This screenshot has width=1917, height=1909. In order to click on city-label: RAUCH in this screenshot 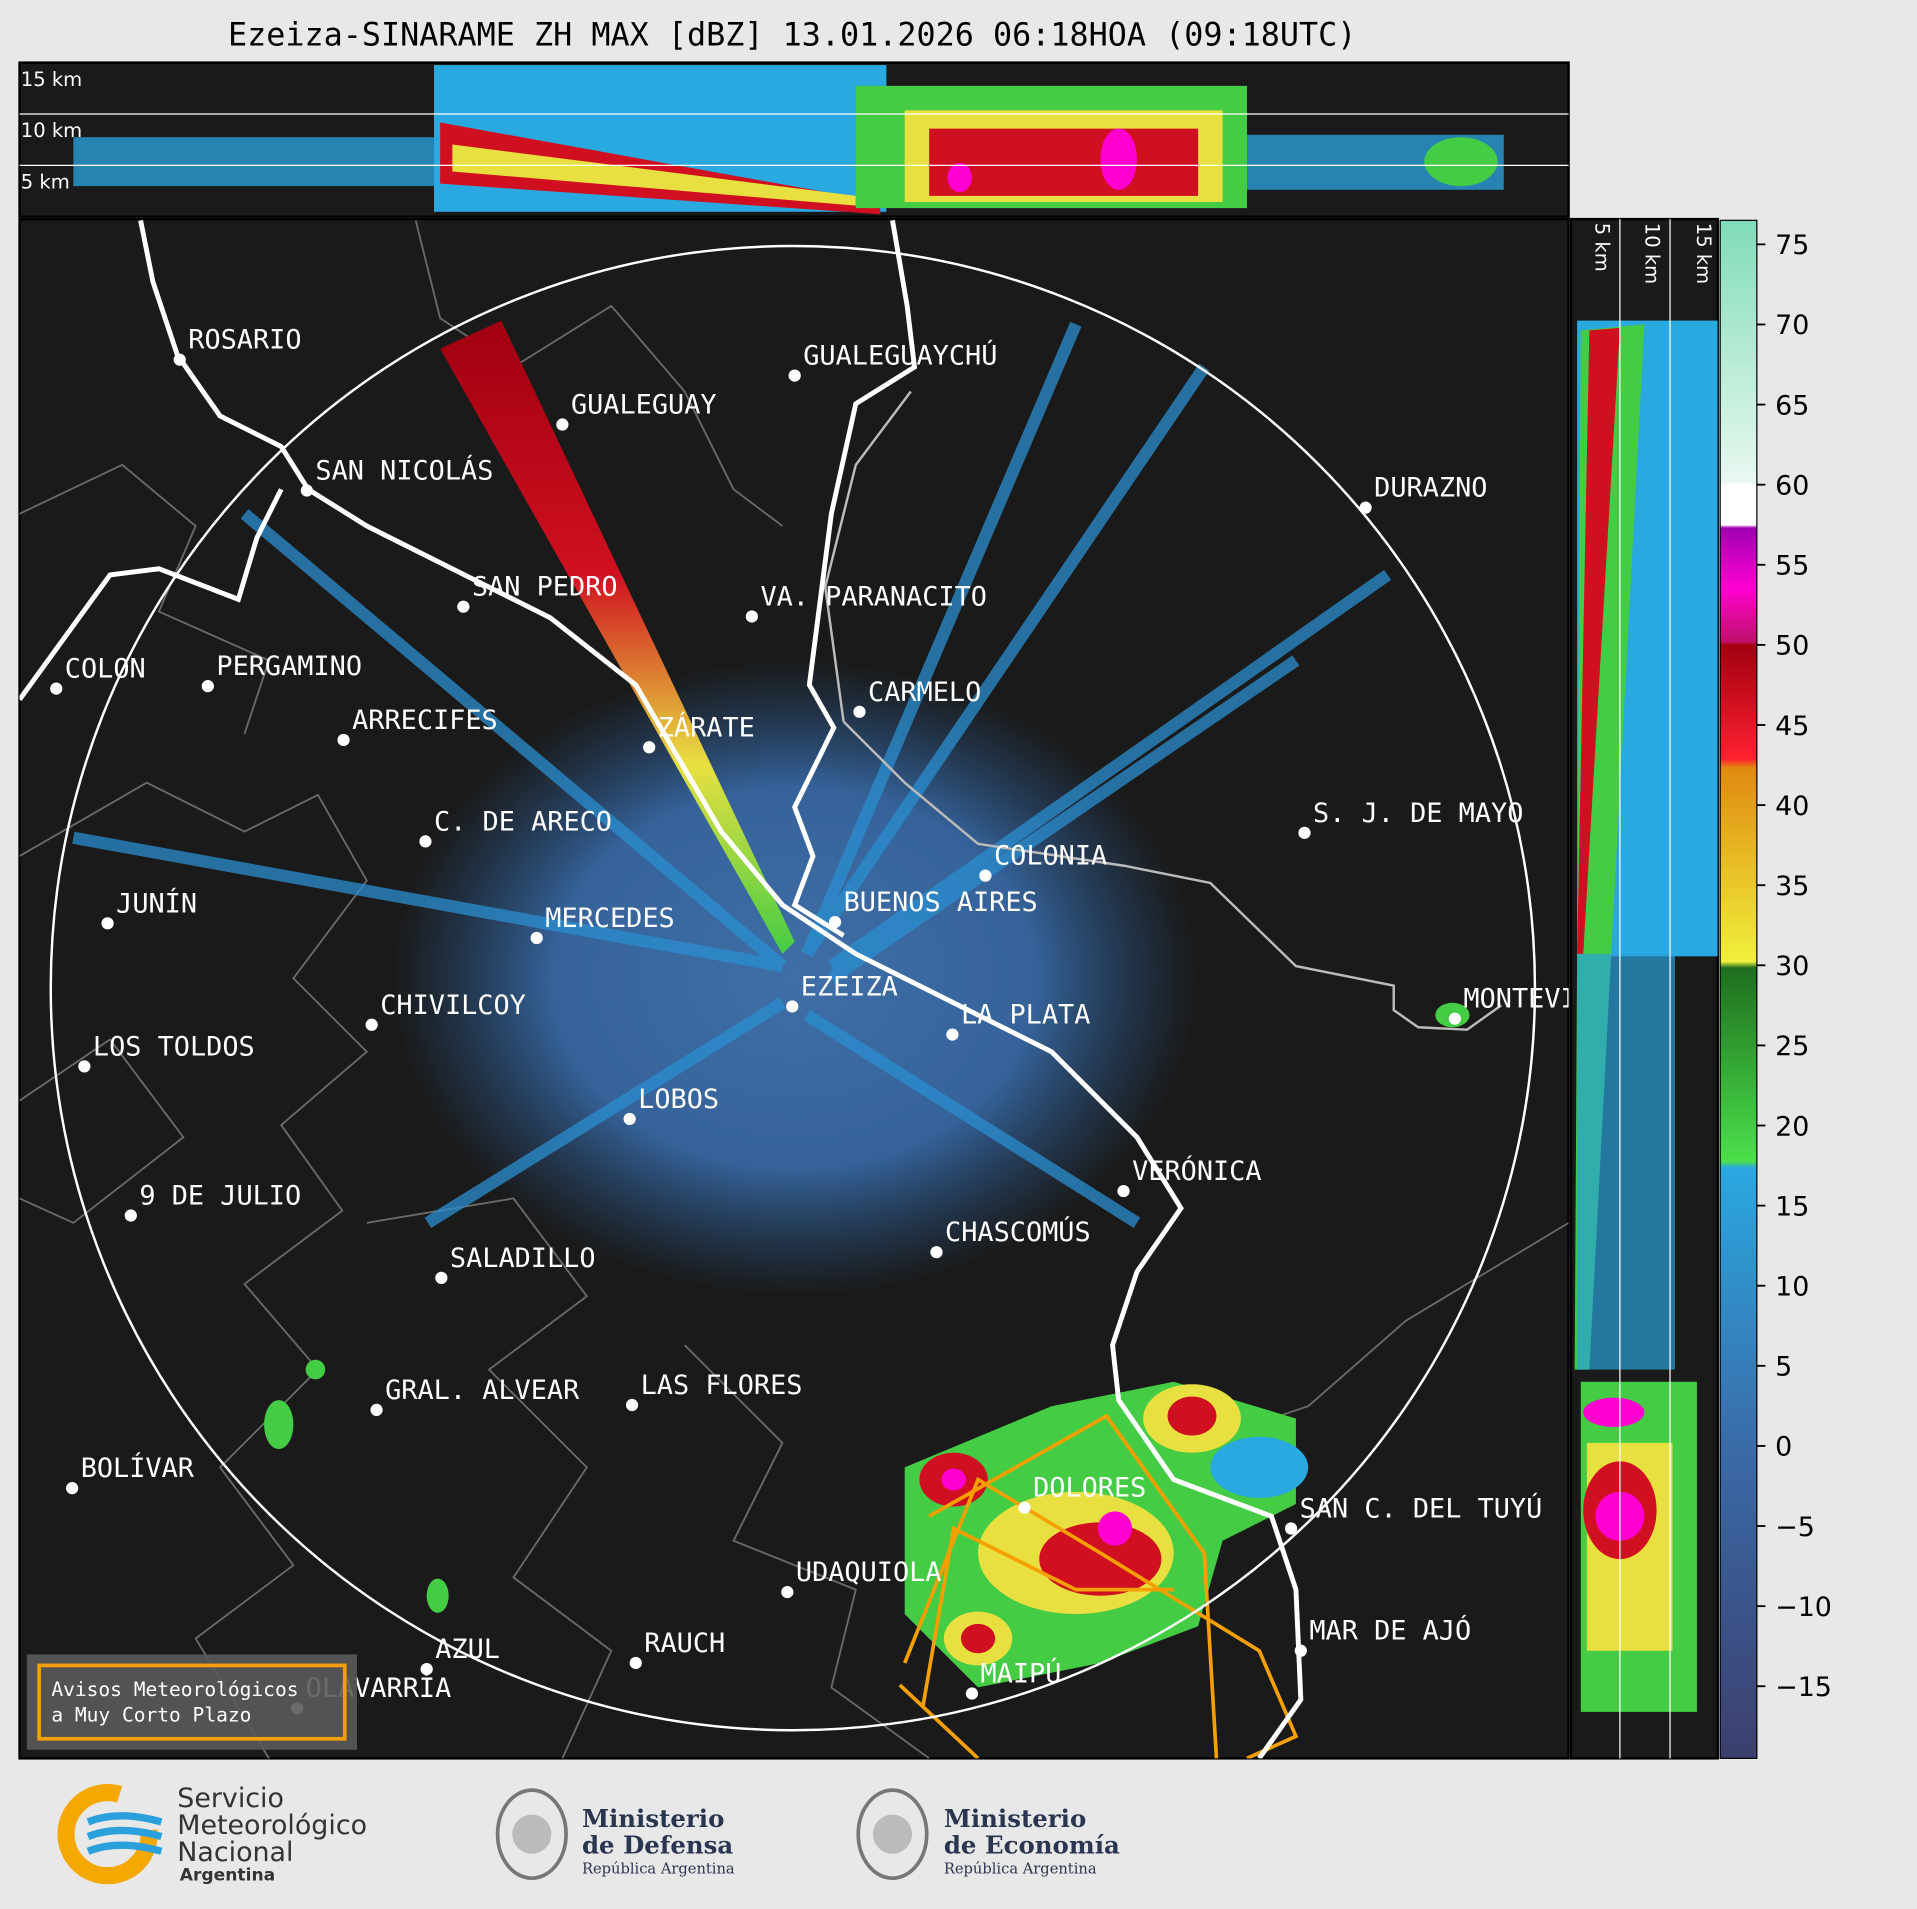, I will do `click(684, 1643)`.